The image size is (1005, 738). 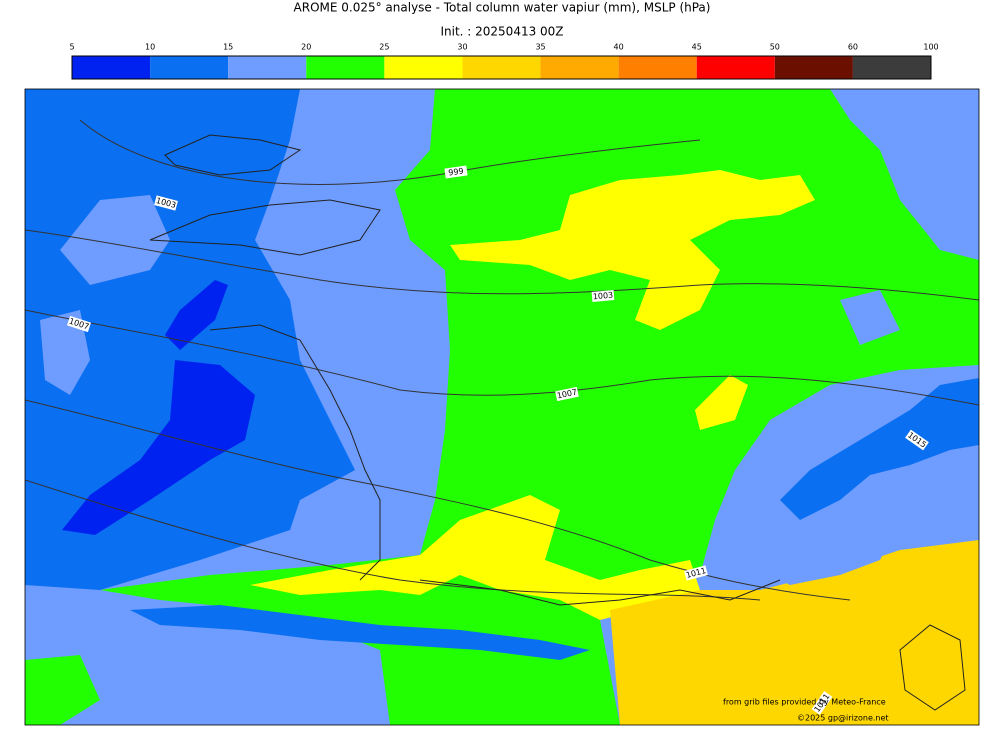 I want to click on init-time: Init. : 20250413 00Z, so click(x=501, y=32).